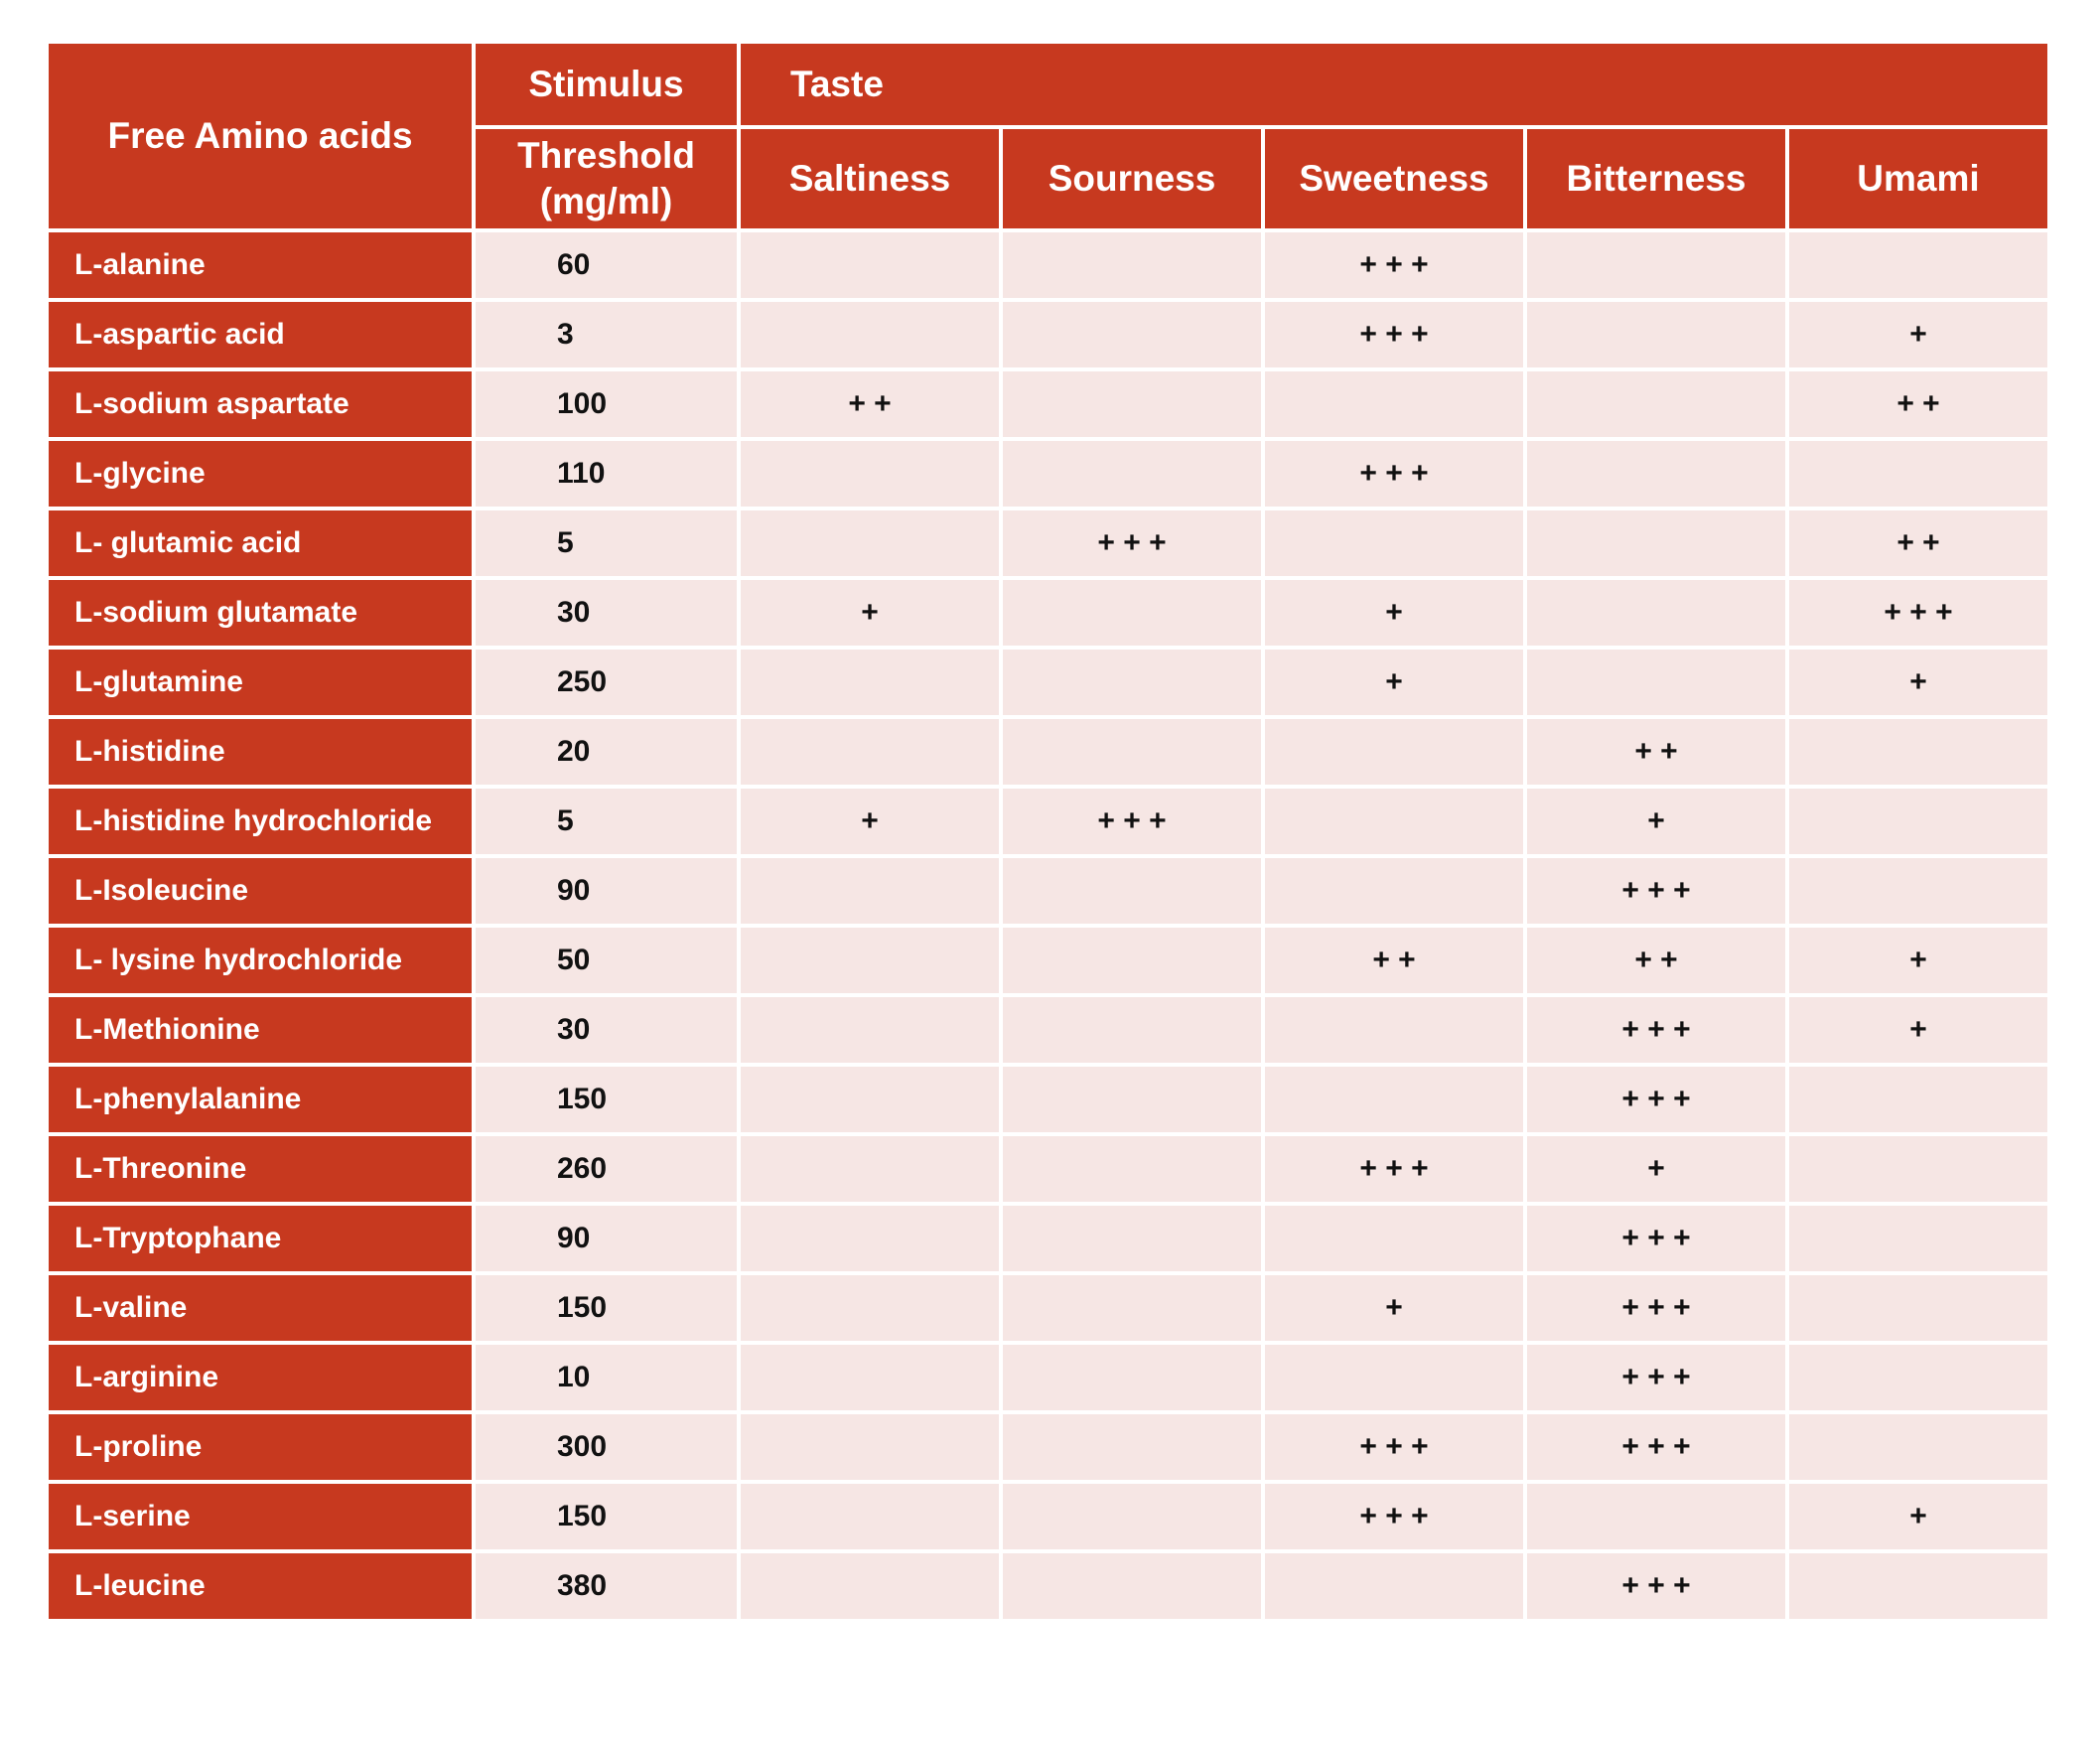 Image resolution: width=2100 pixels, height=1747 pixels. Describe the element at coordinates (260, 265) in the screenshot. I see `amino-name: L-alanine` at that location.